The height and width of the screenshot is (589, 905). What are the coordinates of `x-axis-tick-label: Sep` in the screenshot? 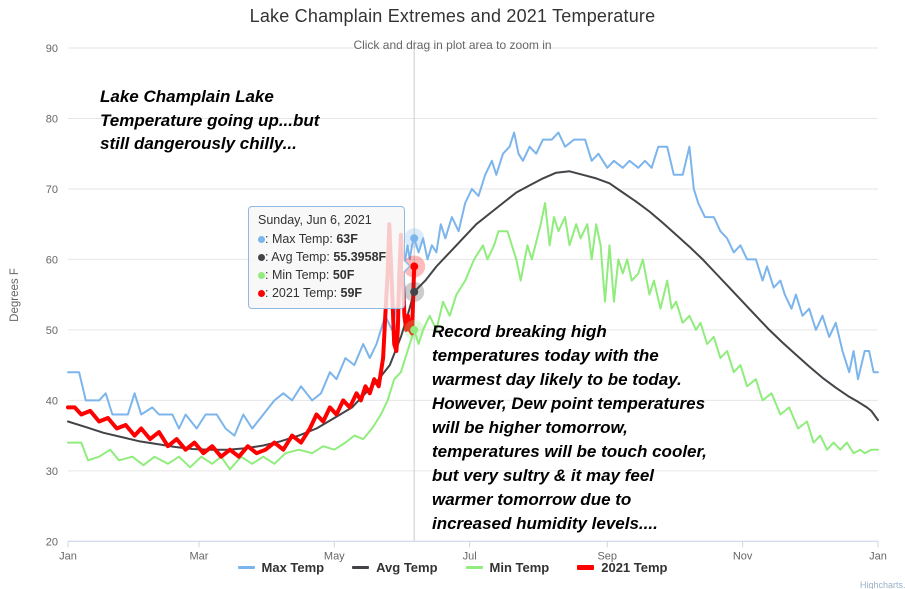 It's located at (607, 556).